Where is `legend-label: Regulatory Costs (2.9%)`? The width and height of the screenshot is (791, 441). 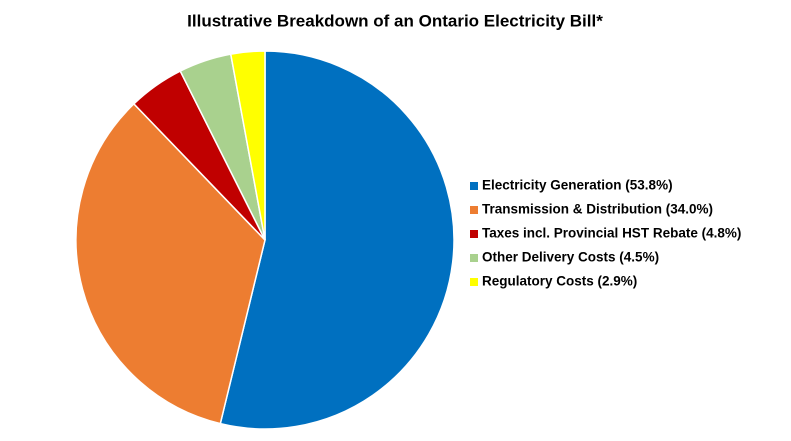 legend-label: Regulatory Costs (2.9%) is located at coordinates (559, 281).